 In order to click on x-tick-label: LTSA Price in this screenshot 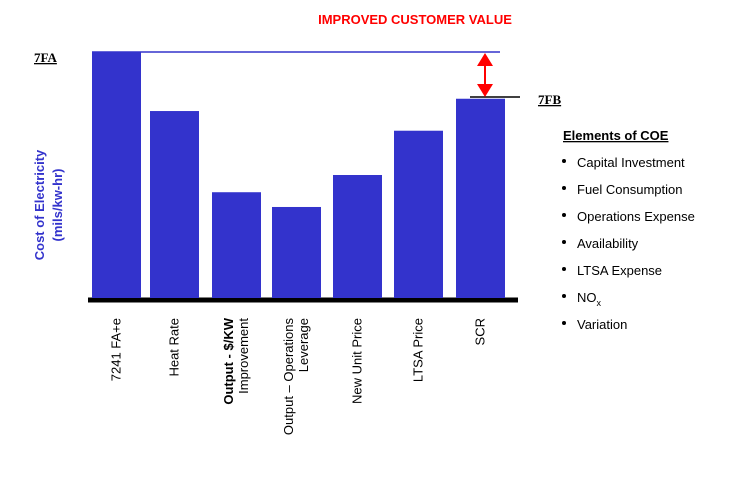, I will do `click(418, 350)`.